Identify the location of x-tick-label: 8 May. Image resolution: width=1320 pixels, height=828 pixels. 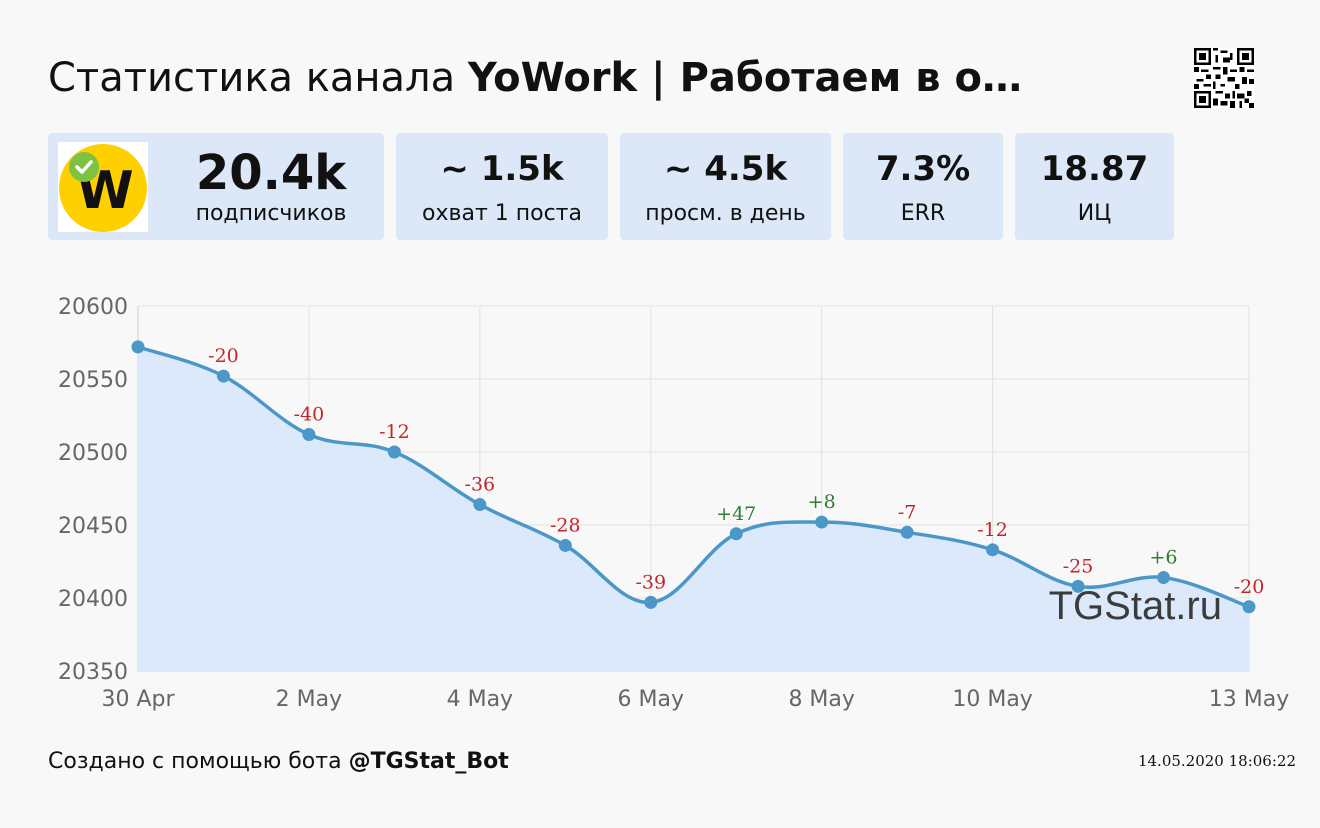
(821, 699).